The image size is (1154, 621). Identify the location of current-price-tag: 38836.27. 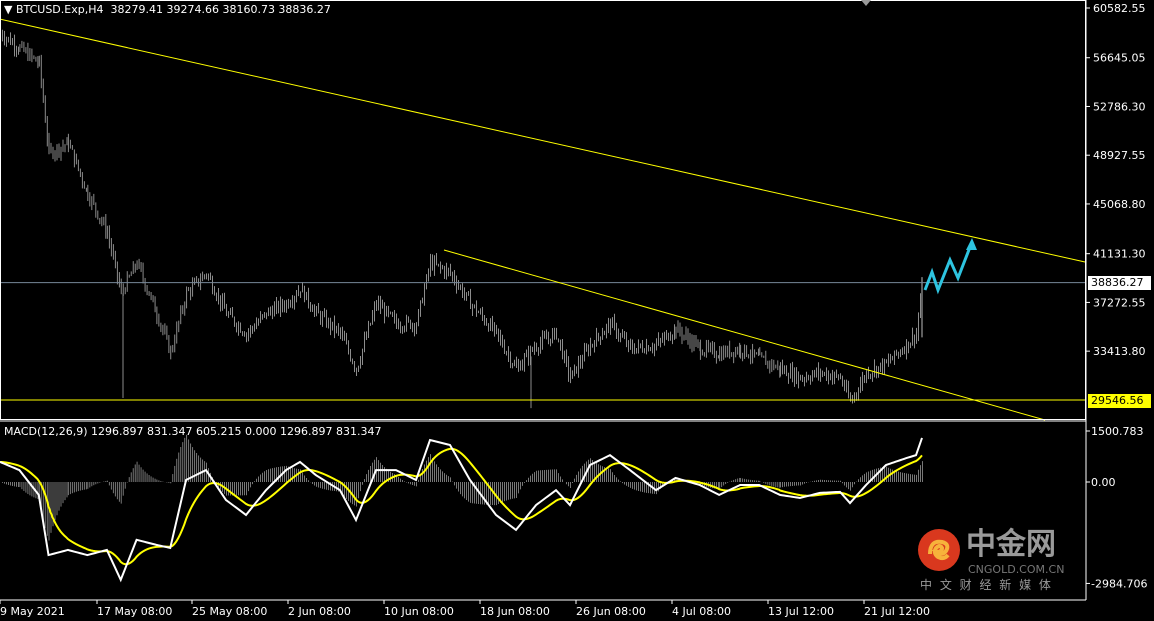
(1119, 283).